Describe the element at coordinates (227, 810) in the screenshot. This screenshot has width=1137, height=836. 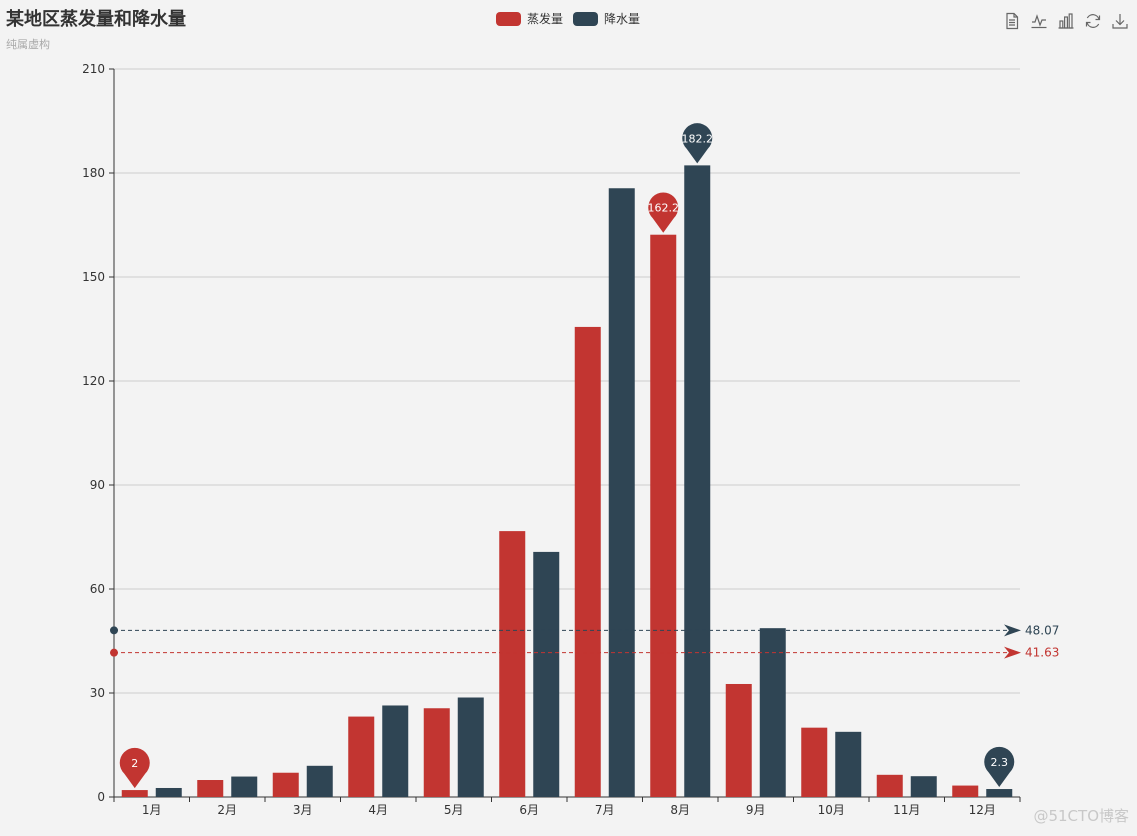
I see `x-tick-label: 2月` at that location.